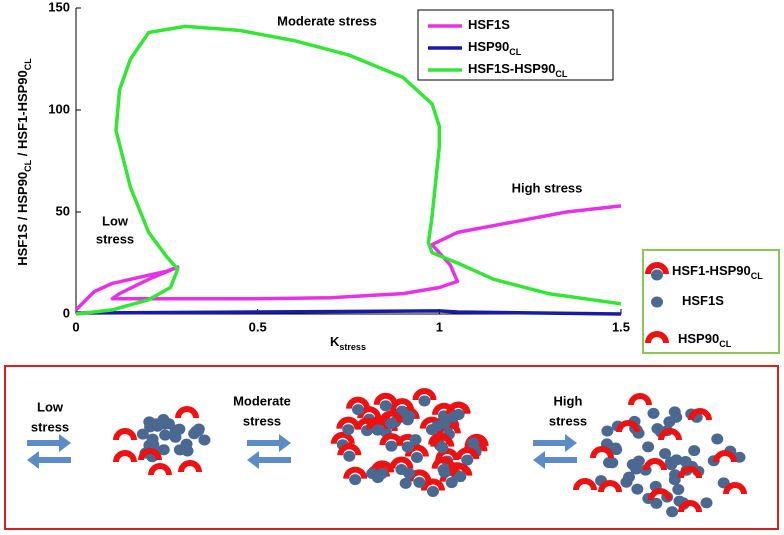  I want to click on key-label-sub: CL, so click(725, 344).